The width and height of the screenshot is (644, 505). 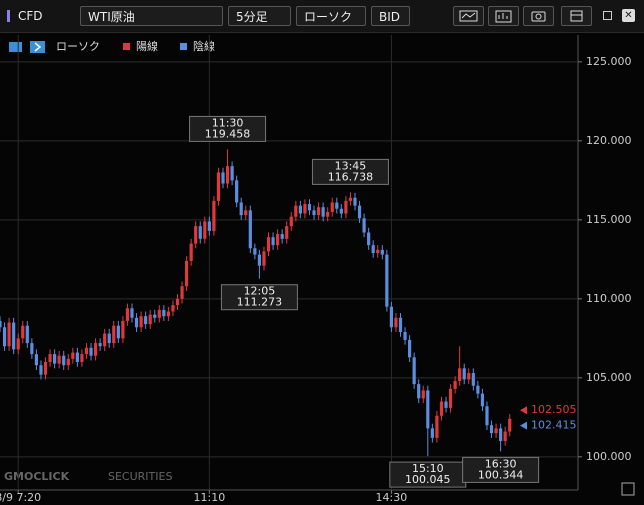 I want to click on legend-icon, so click(x=15, y=47).